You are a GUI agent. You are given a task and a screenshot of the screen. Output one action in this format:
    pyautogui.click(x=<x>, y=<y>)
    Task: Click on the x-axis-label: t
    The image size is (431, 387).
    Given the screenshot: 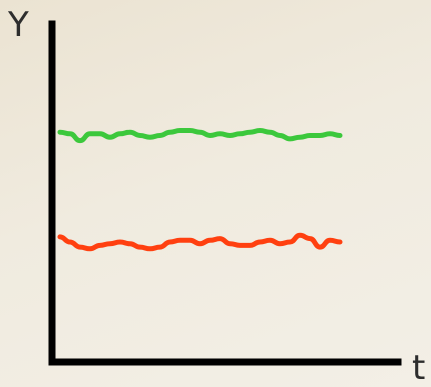 What is the action you would take?
    pyautogui.click(x=418, y=367)
    